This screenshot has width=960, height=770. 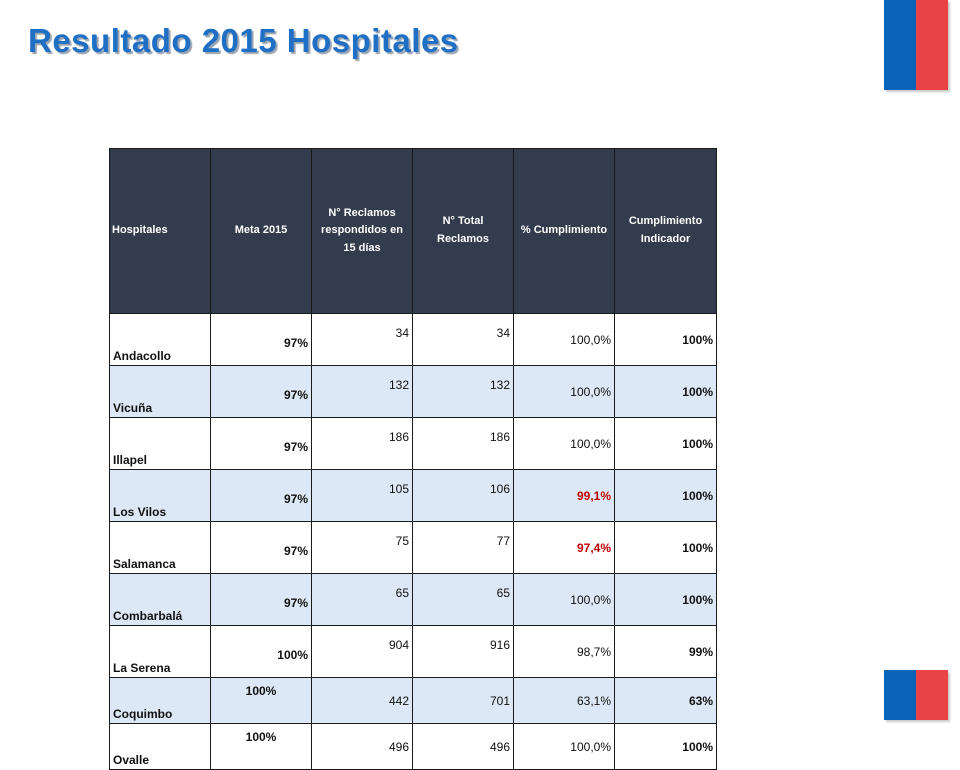 What do you see at coordinates (362, 339) in the screenshot?
I see `reclamos-respondidos: 34` at bounding box center [362, 339].